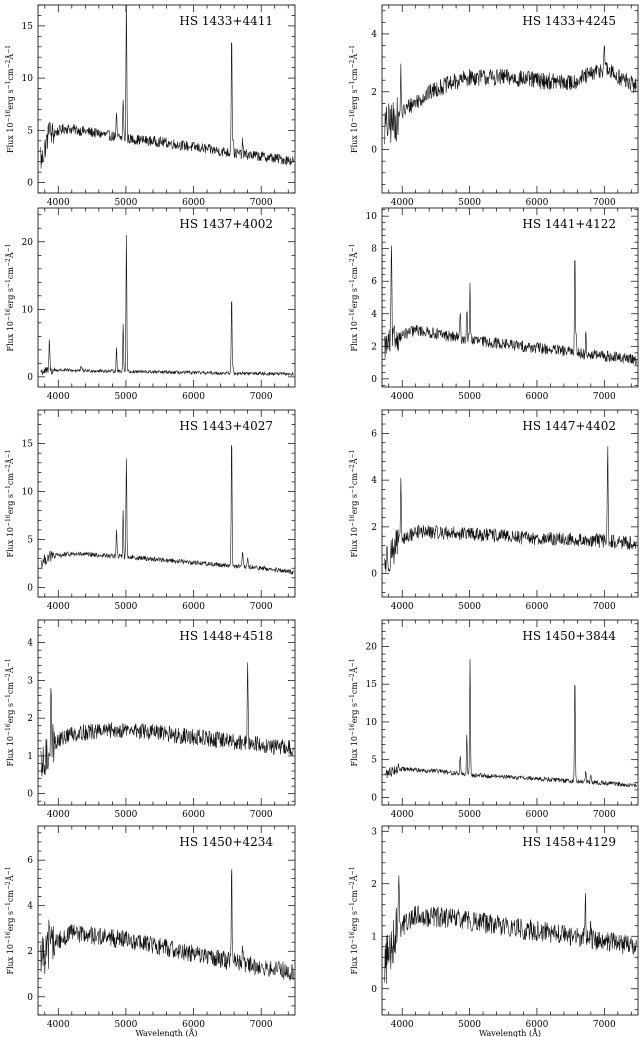 Image resolution: width=644 pixels, height=1037 pixels. What do you see at coordinates (226, 224) in the screenshot?
I see `panel-title: HS 1437+4002` at bounding box center [226, 224].